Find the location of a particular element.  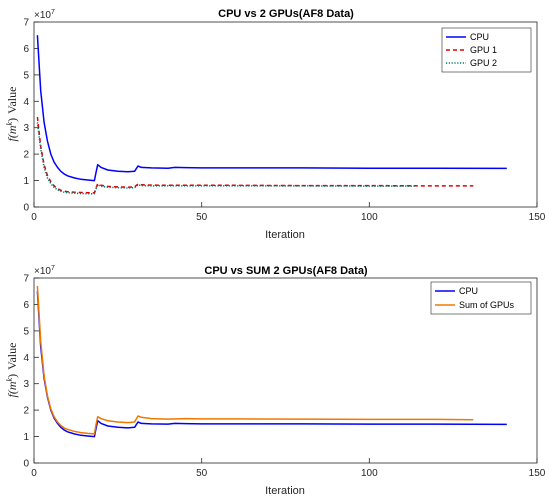

chart-top-title: CPU vs 2 GPUs(AF8 Data) is located at coordinates (286, 14).